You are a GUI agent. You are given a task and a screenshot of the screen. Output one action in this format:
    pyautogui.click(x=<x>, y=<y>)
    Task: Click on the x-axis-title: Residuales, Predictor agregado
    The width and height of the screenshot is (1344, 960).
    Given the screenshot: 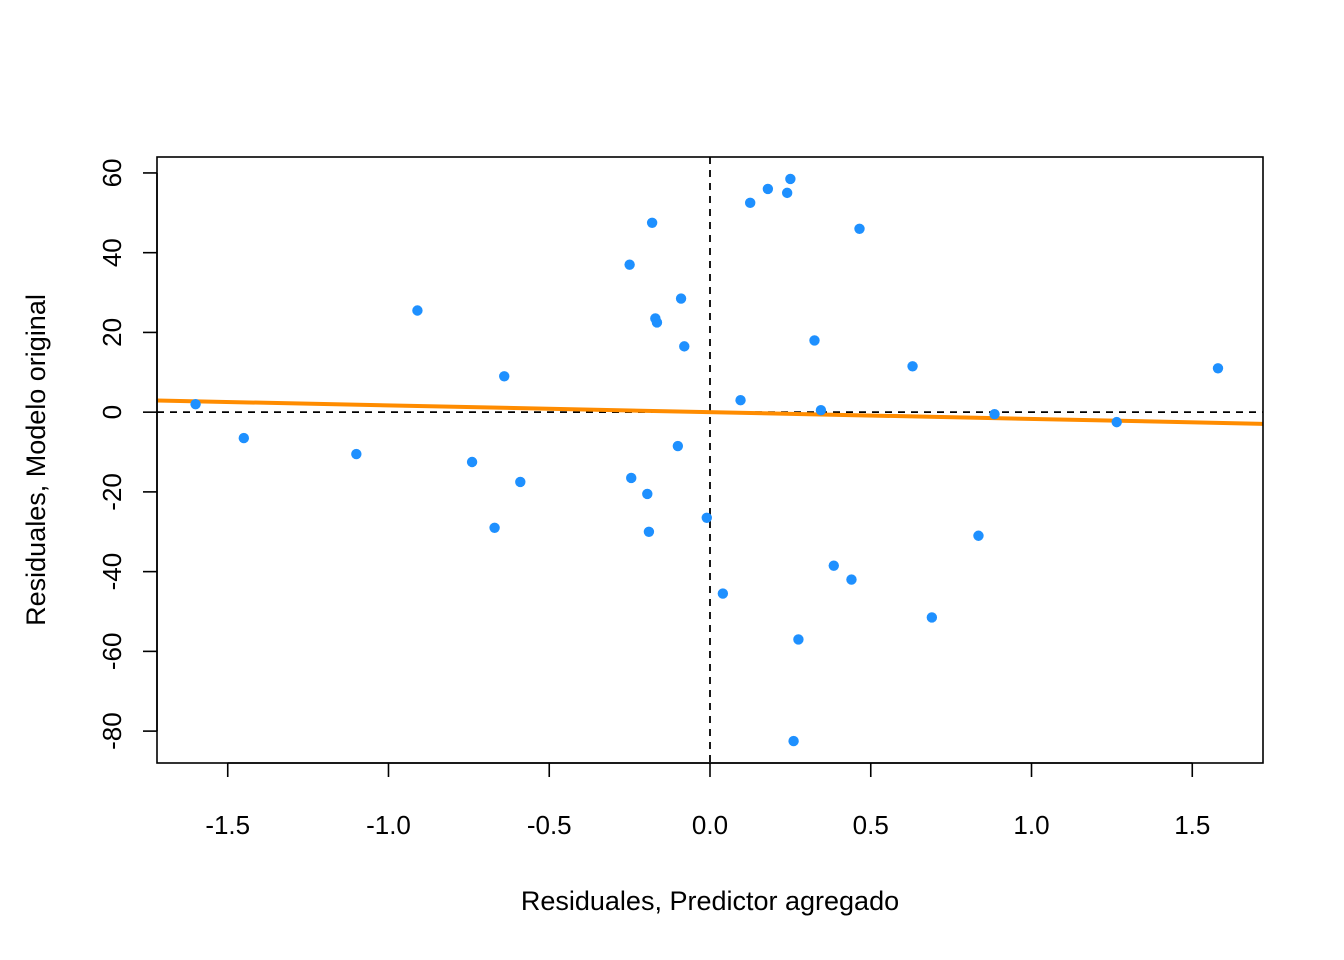 What is the action you would take?
    pyautogui.click(x=710, y=901)
    